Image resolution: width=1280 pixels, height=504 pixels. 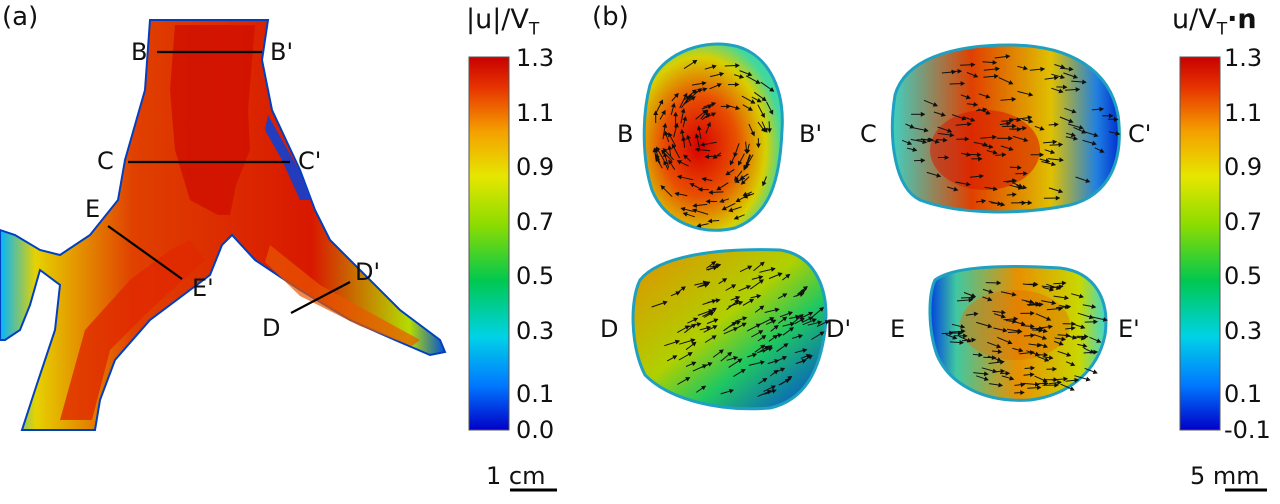 What do you see at coordinates (810, 134) in the screenshot?
I see `xsec-label-b-prime: B'` at bounding box center [810, 134].